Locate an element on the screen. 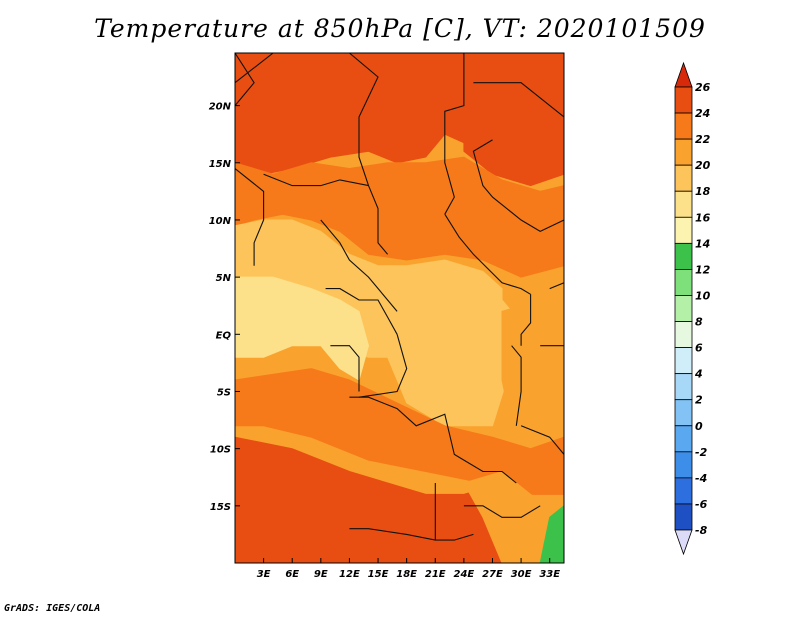 The image size is (800, 618). colorbar-label: -6 is located at coordinates (701, 504).